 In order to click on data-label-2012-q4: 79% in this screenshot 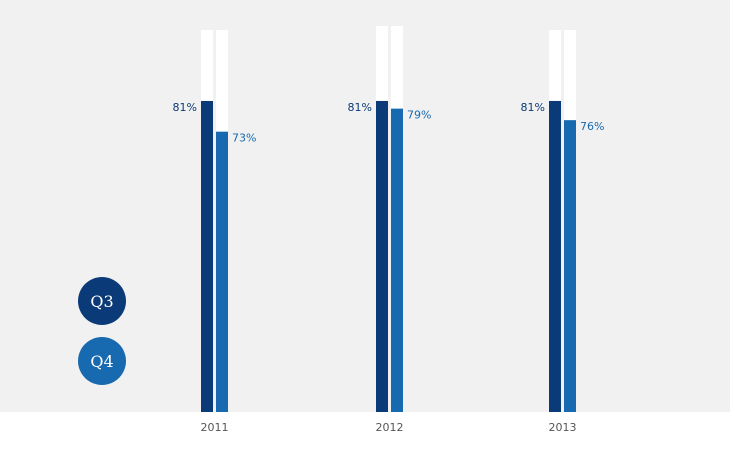, I will do `click(419, 115)`.